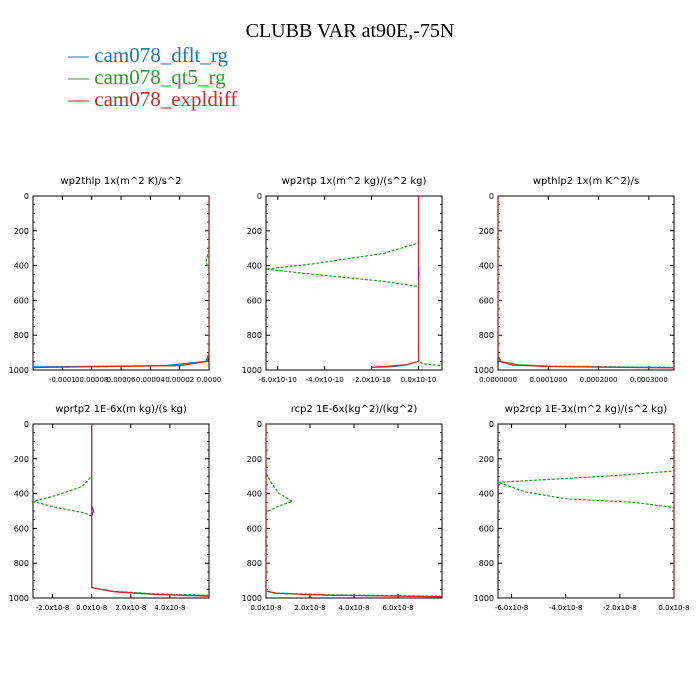 The image size is (700, 700). What do you see at coordinates (649, 380) in the screenshot?
I see `x-tick-label: 0.0003000` at bounding box center [649, 380].